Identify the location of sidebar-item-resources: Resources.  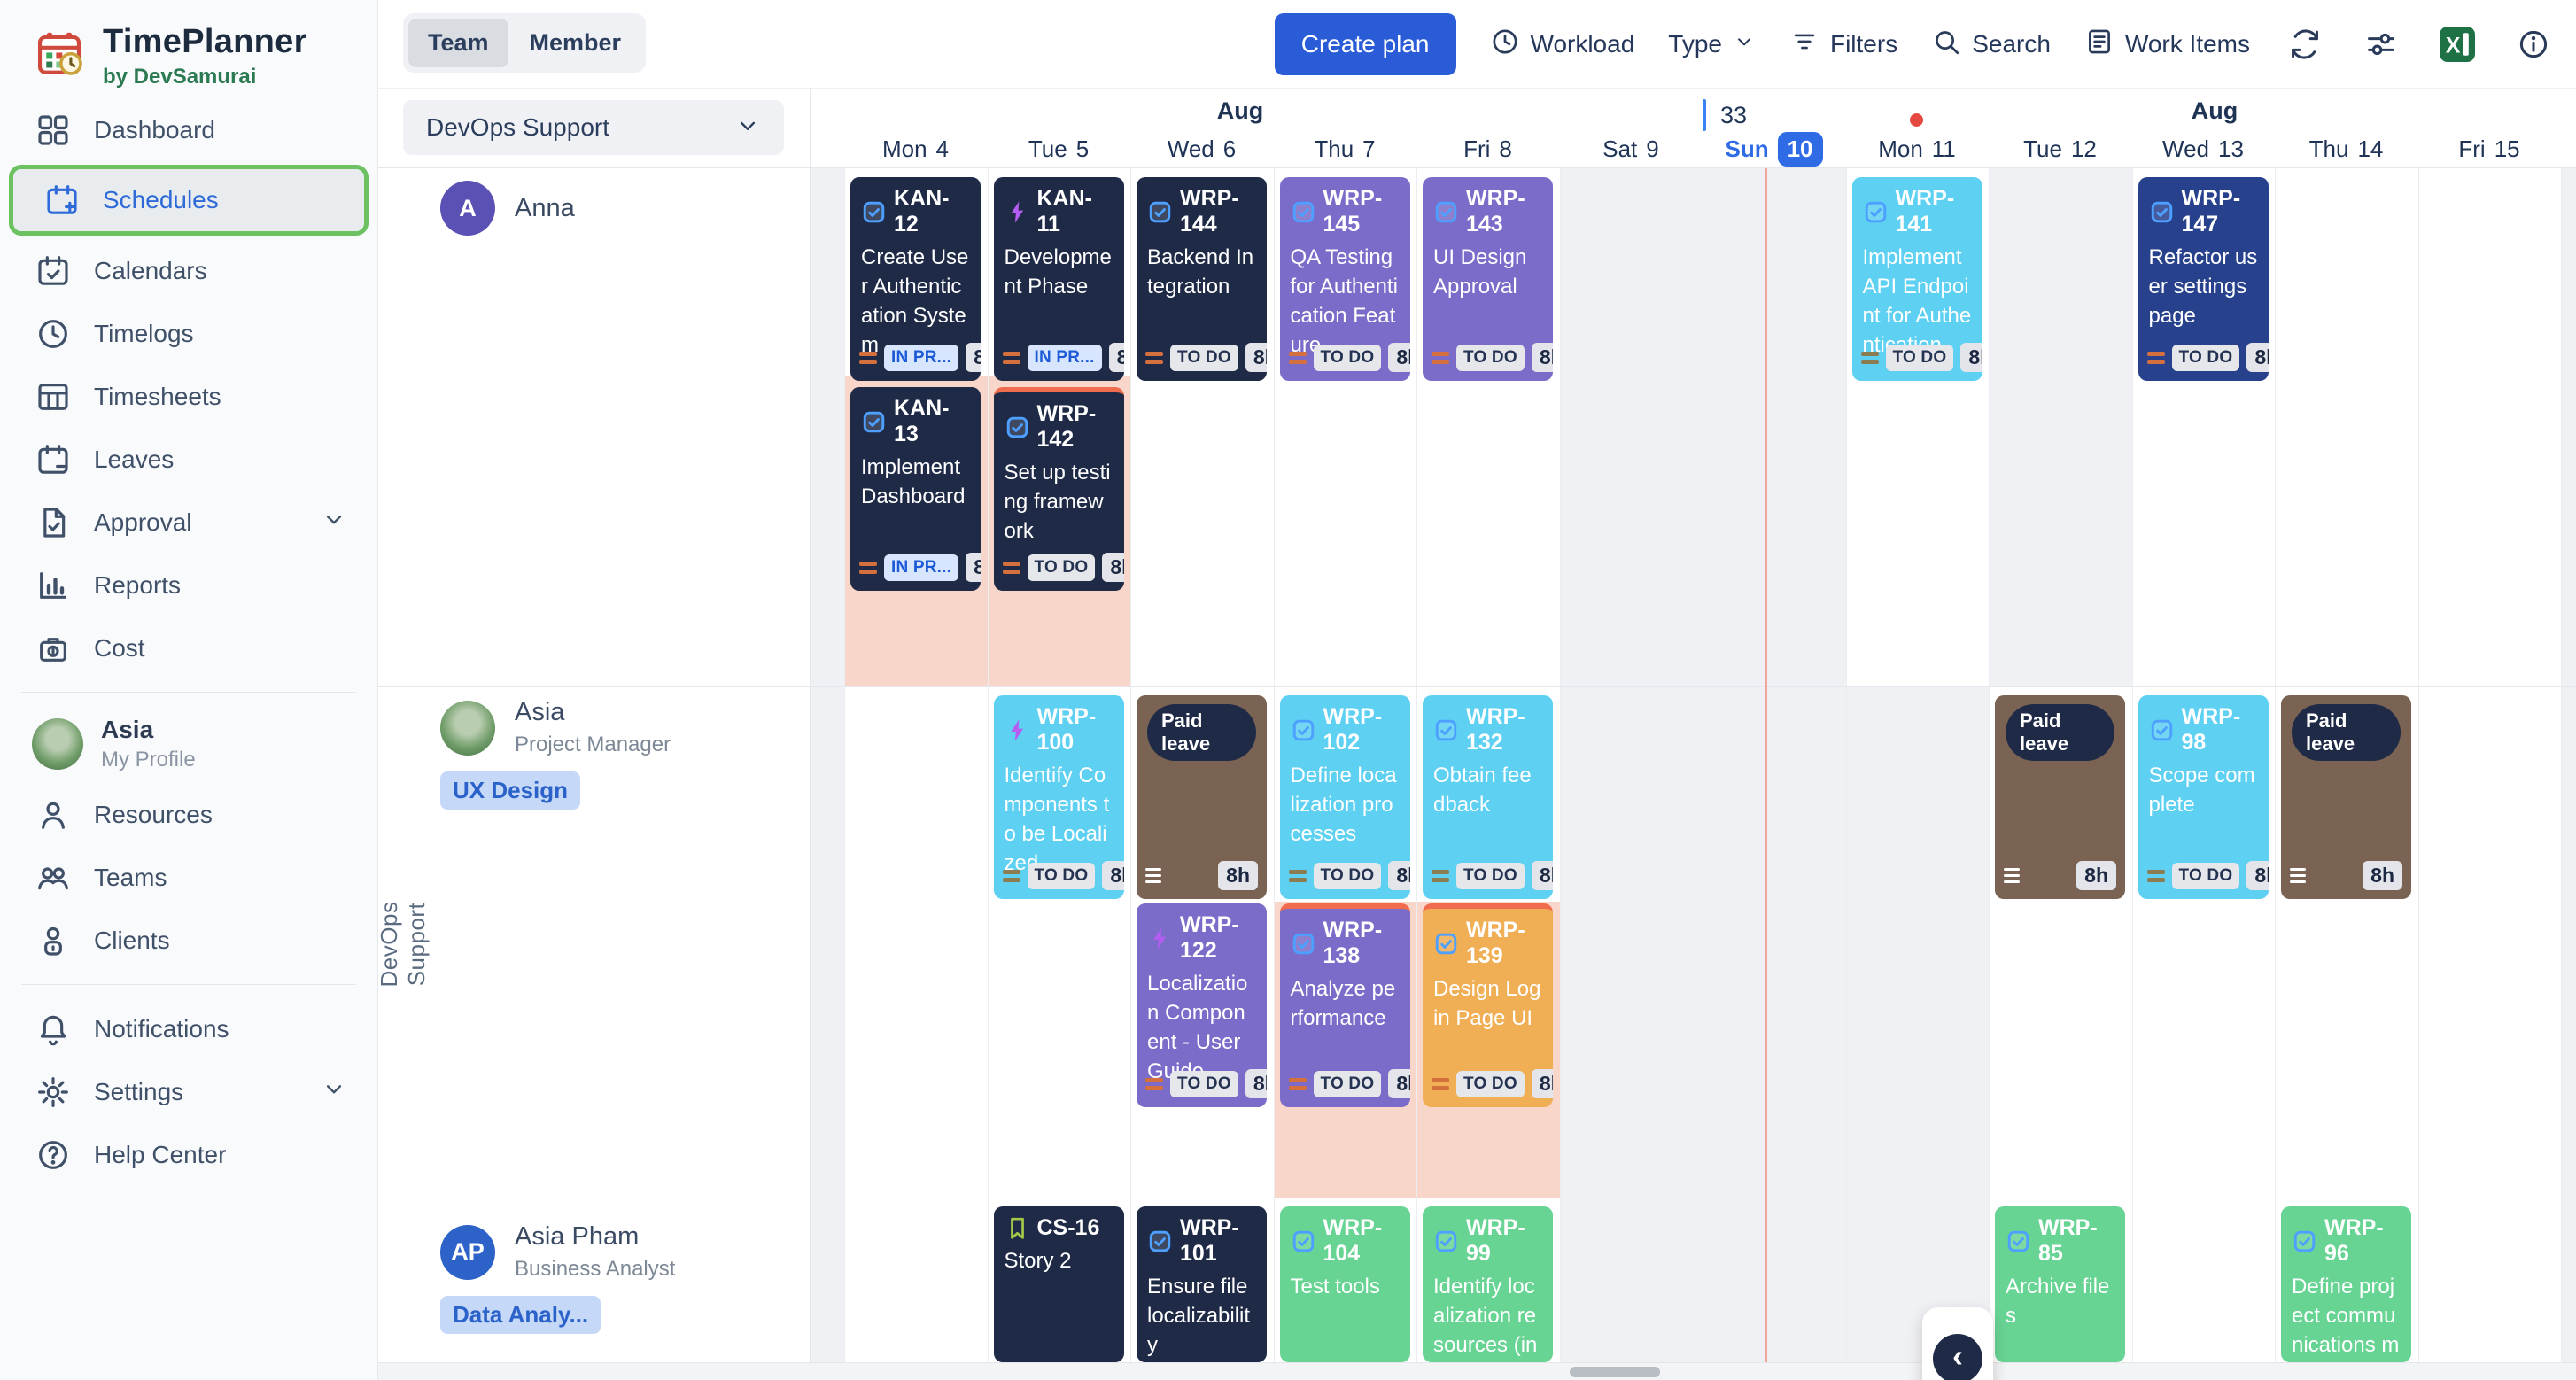
(188, 814).